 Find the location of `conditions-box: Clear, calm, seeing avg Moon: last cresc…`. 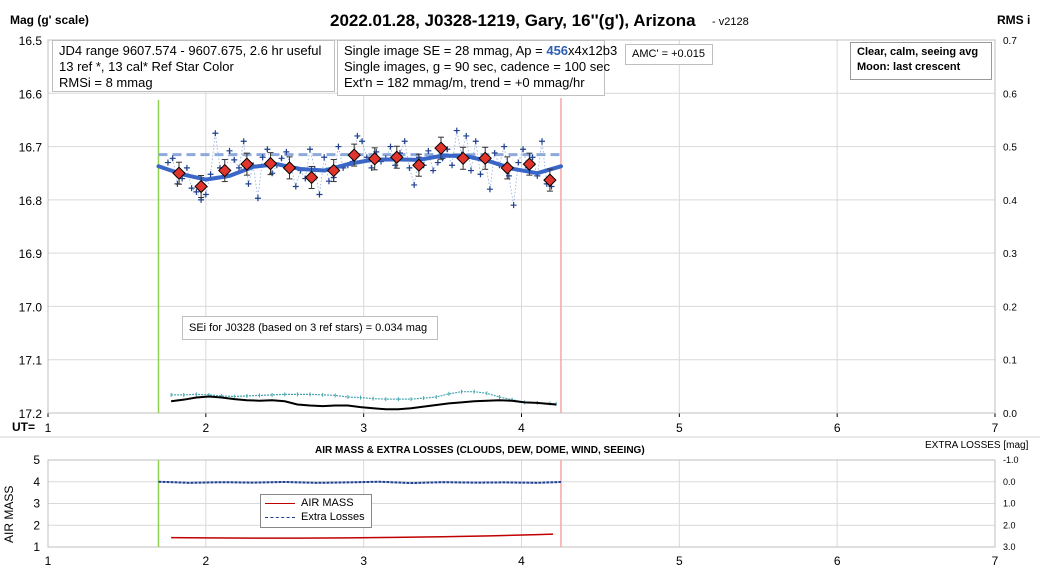

conditions-box: Clear, calm, seeing avg Moon: last cresc… is located at coordinates (921, 61).